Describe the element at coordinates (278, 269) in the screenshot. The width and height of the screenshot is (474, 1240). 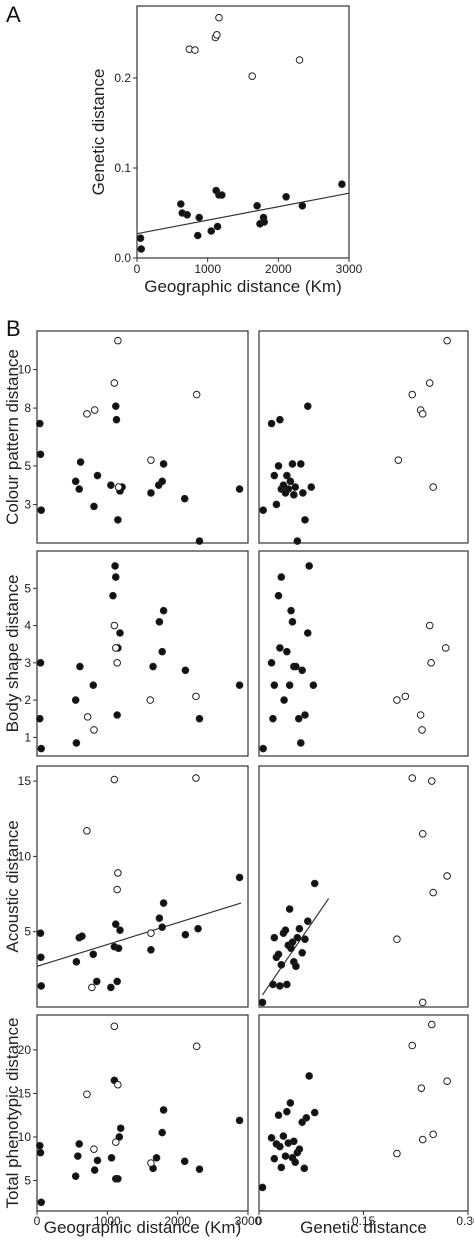
I see `x-tick-label: 2000` at that location.